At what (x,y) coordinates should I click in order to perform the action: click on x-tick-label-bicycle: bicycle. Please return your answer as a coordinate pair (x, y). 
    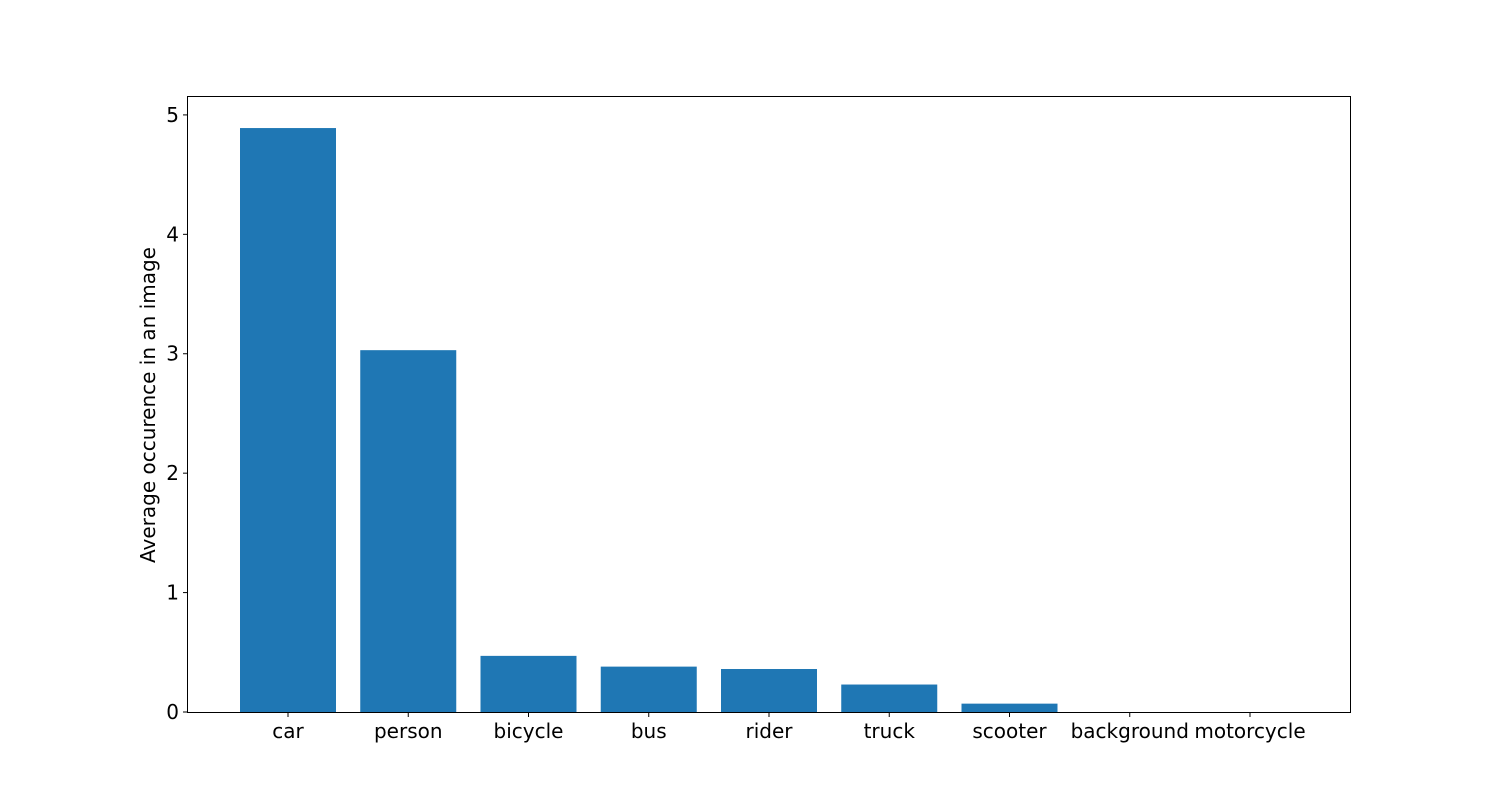
    Looking at the image, I should click on (529, 731).